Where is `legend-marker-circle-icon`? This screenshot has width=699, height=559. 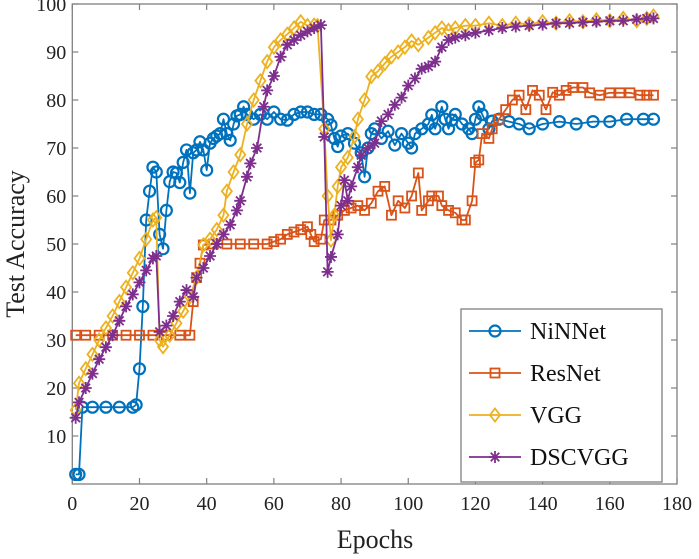
legend-marker-circle-icon is located at coordinates (495, 331).